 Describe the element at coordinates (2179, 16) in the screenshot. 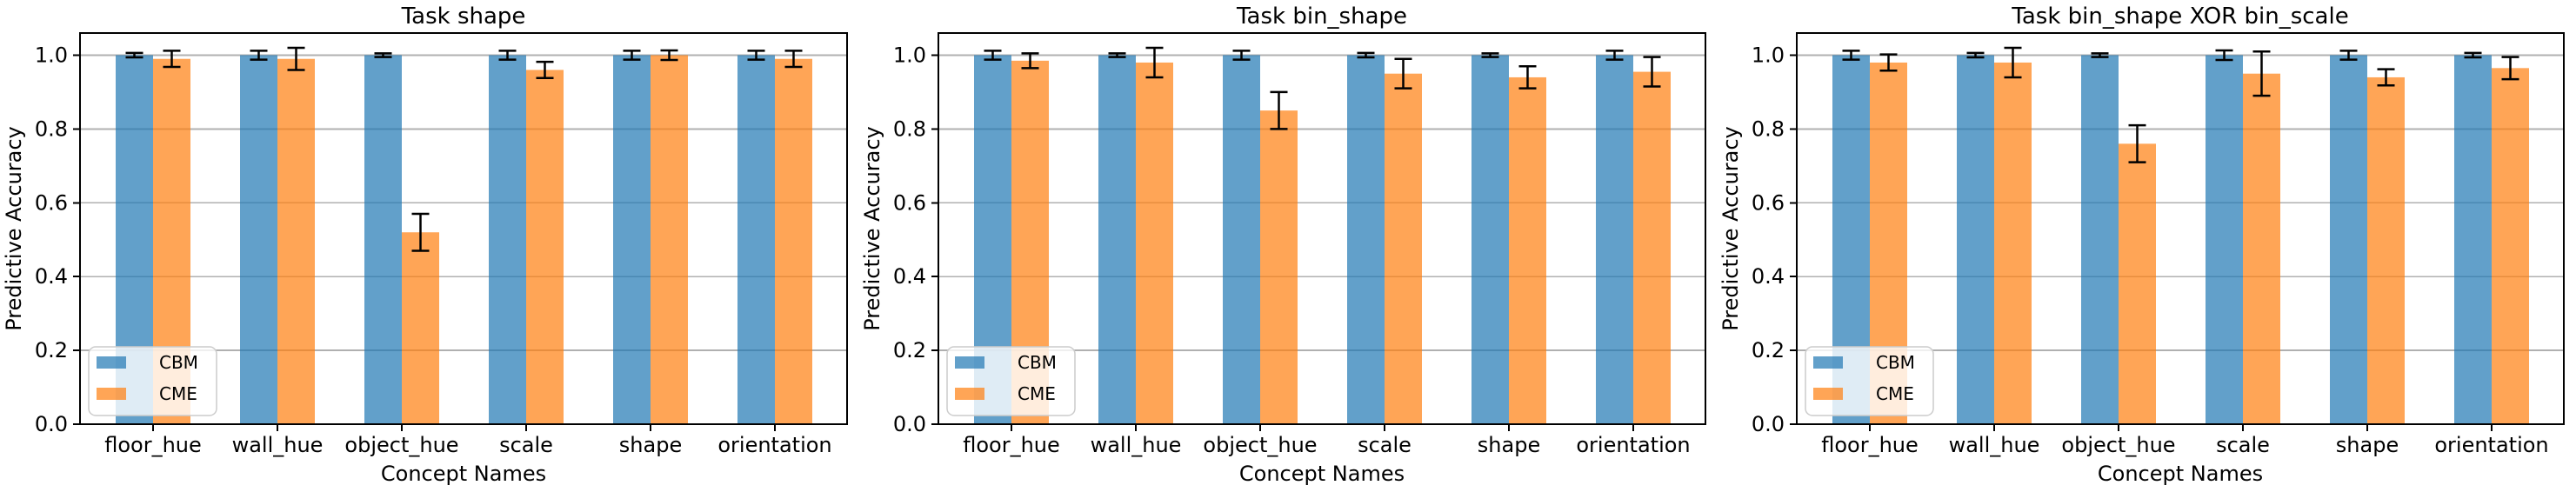

I see `subplot-title: Task bin_shape XOR bin_scale` at that location.